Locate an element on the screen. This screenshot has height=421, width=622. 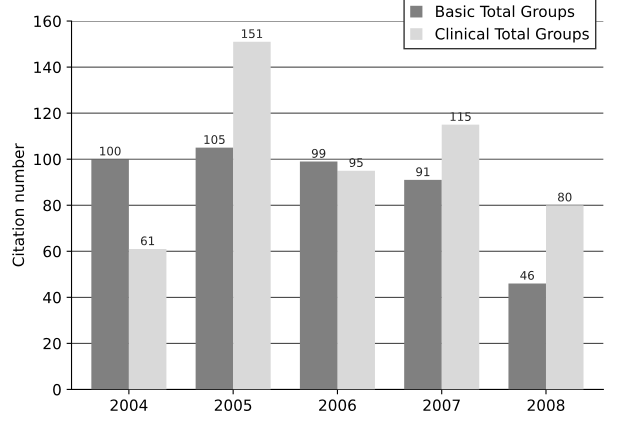
data-label: 105 is located at coordinates (214, 139).